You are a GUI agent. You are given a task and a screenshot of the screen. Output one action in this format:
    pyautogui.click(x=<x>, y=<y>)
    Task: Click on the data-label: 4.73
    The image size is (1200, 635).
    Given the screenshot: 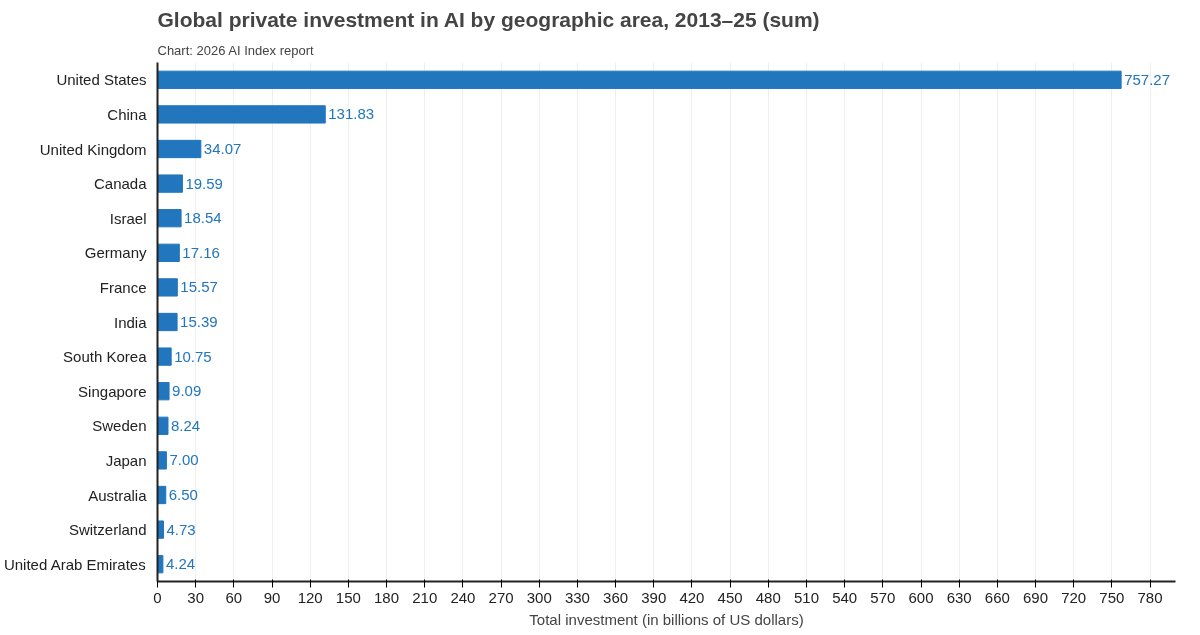 What is the action you would take?
    pyautogui.click(x=181, y=529)
    